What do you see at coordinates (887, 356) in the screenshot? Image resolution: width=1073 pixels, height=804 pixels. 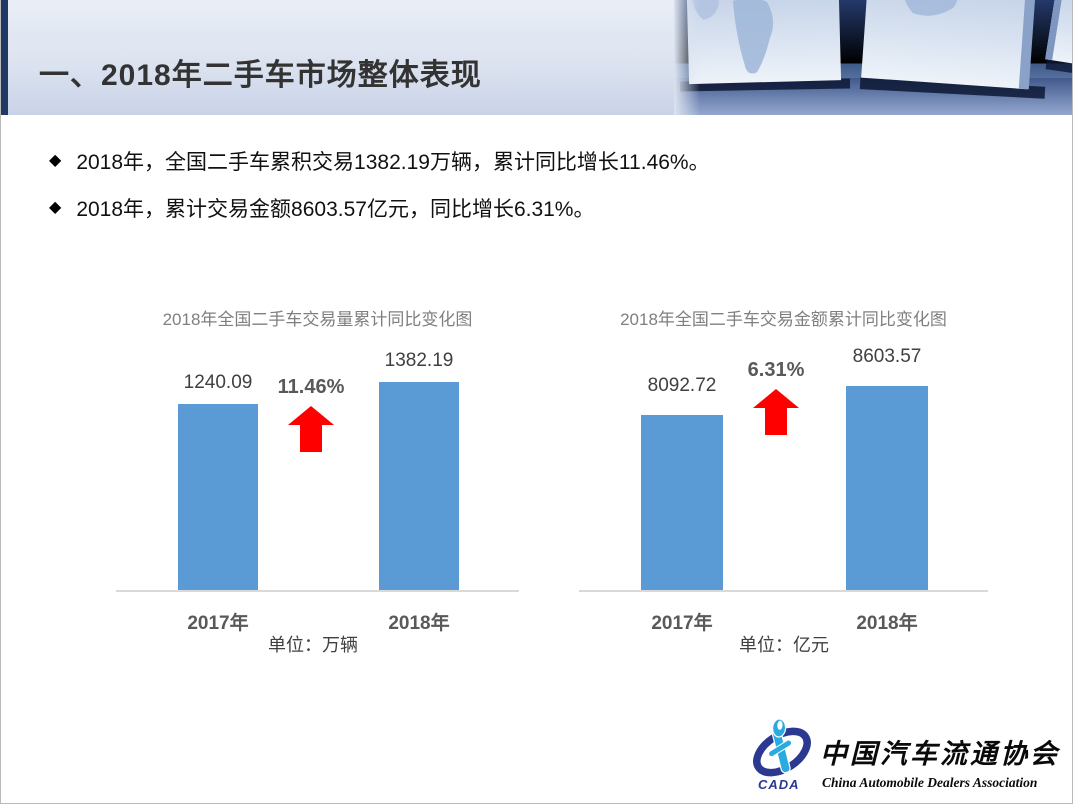 I see `value-label: 8603.57` at bounding box center [887, 356].